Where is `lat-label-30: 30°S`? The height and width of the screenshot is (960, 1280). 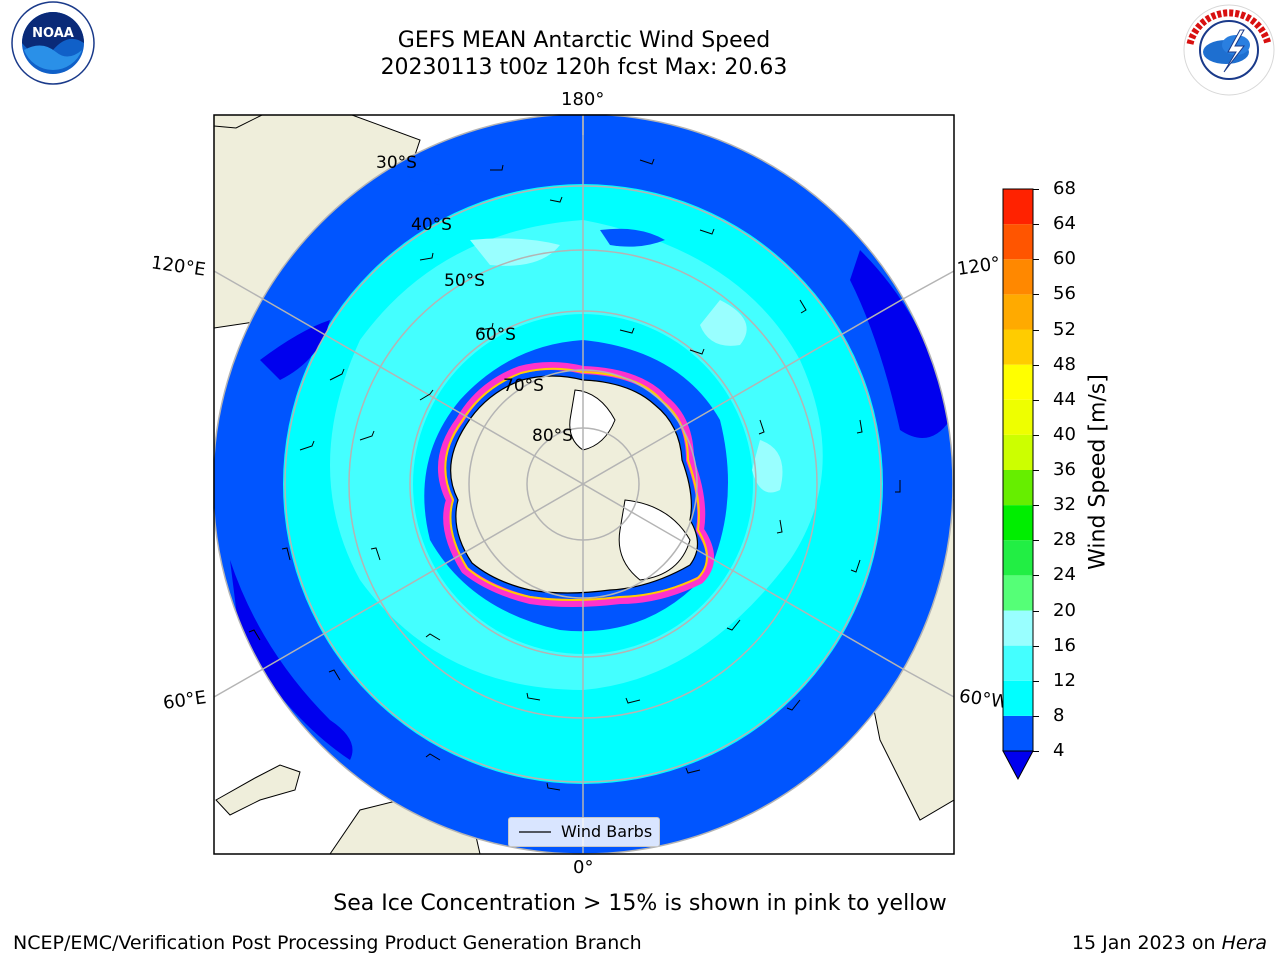 lat-label-30: 30°S is located at coordinates (396, 163).